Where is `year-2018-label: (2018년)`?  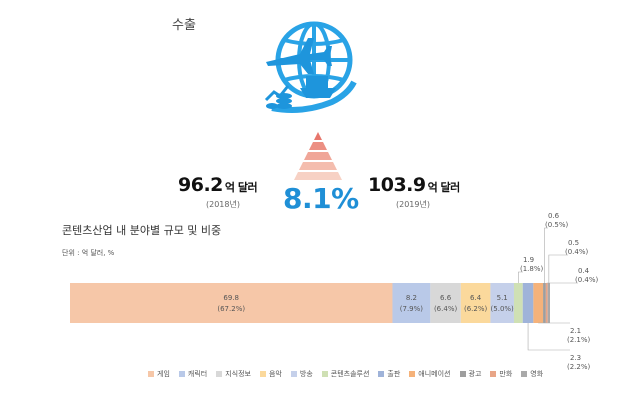
year-2018-label: (2018년) is located at coordinates (223, 204).